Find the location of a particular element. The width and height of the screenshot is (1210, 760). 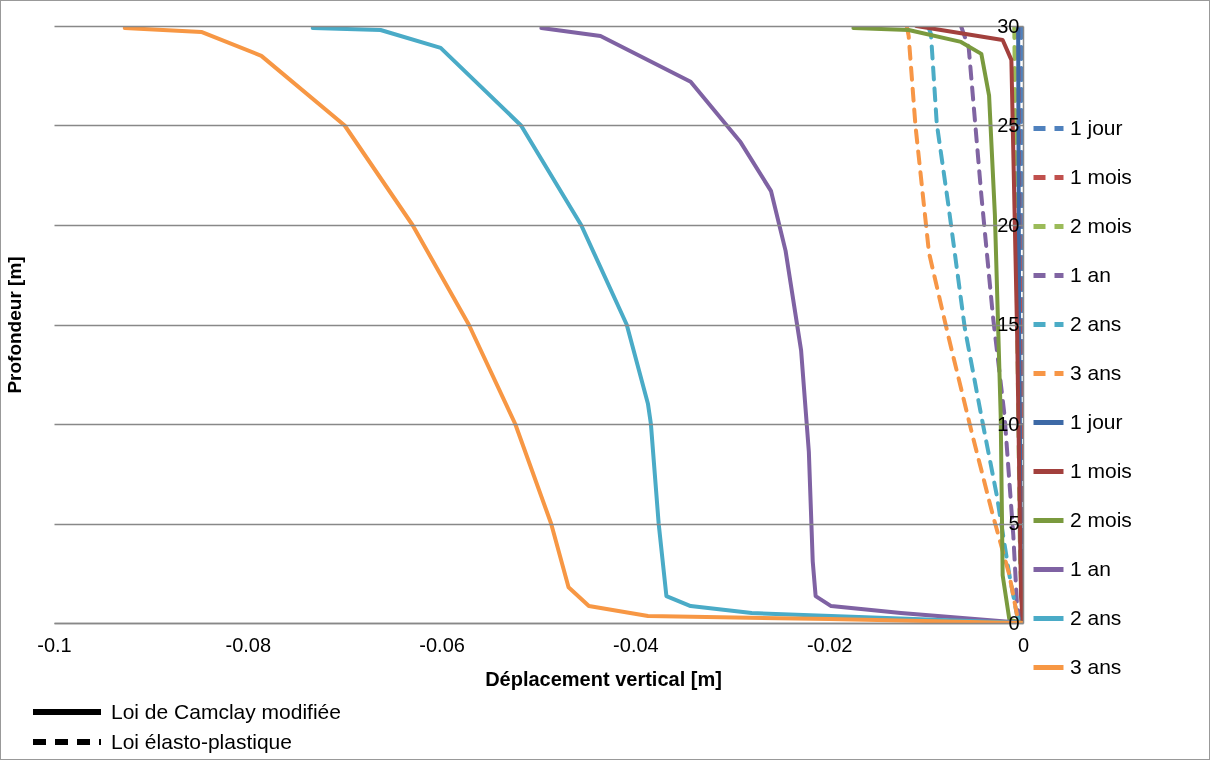

text: Loi de Camclay modifiée is located at coordinates (226, 712).